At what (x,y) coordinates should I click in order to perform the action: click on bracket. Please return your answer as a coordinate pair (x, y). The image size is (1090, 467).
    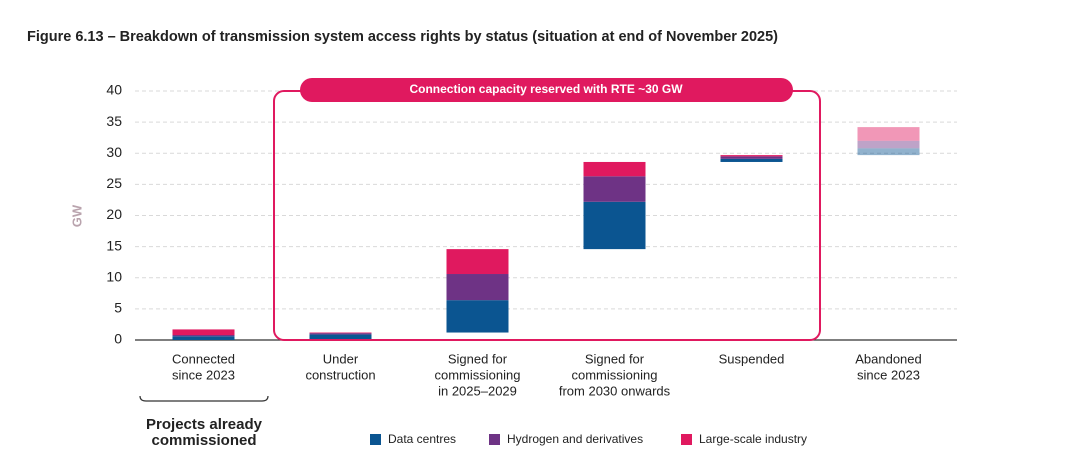
    Looking at the image, I should click on (204, 398).